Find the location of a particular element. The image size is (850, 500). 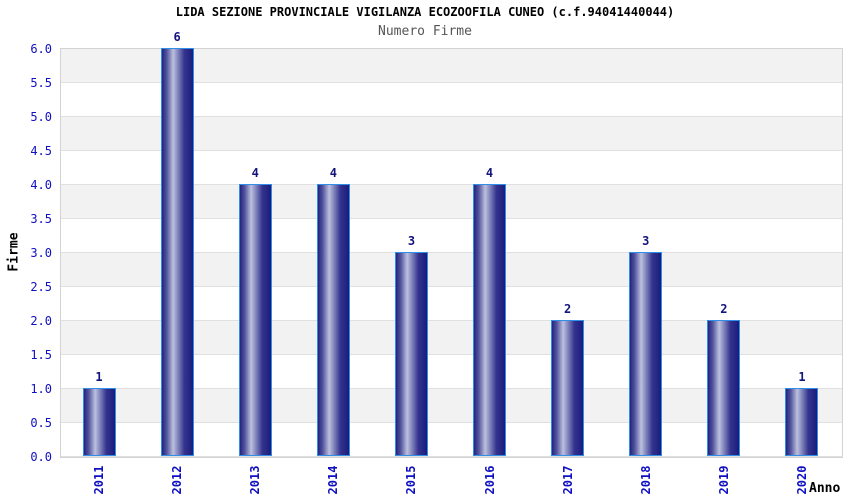

bar-2019 is located at coordinates (724, 388).